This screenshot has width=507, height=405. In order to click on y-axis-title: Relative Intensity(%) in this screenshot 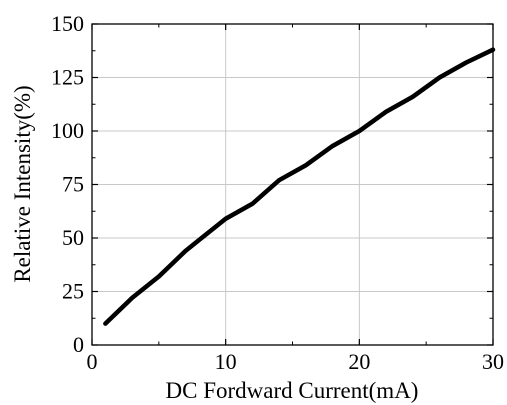, I will do `click(22, 183)`.